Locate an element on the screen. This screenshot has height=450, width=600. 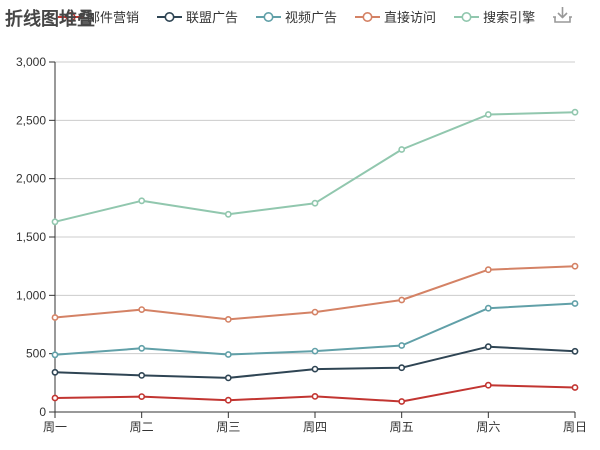
legend-item-label: 搜索引擎 is located at coordinates (509, 17).